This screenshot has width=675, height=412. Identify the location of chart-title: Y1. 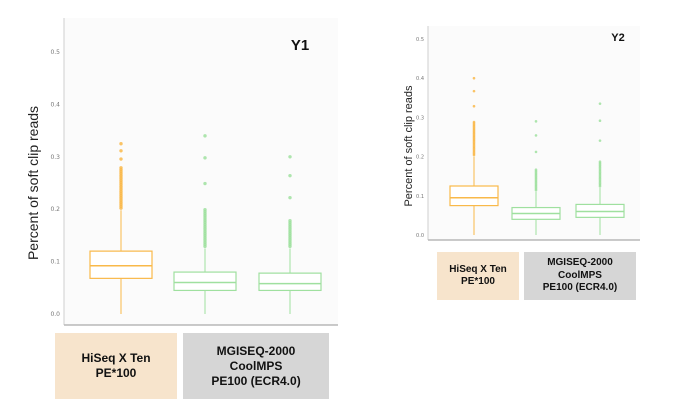
(300, 45).